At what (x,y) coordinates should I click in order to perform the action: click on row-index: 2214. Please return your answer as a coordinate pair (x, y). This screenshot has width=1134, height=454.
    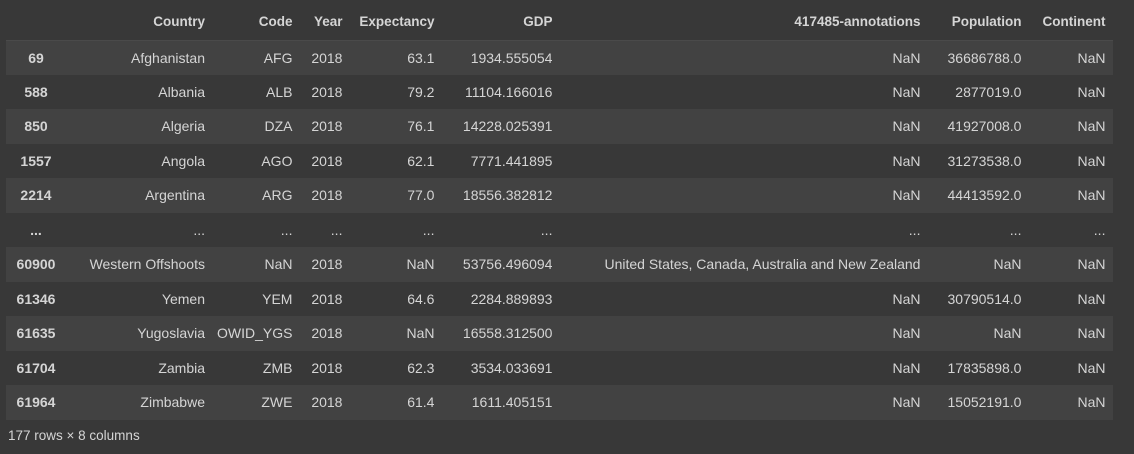
    Looking at the image, I should click on (36, 195).